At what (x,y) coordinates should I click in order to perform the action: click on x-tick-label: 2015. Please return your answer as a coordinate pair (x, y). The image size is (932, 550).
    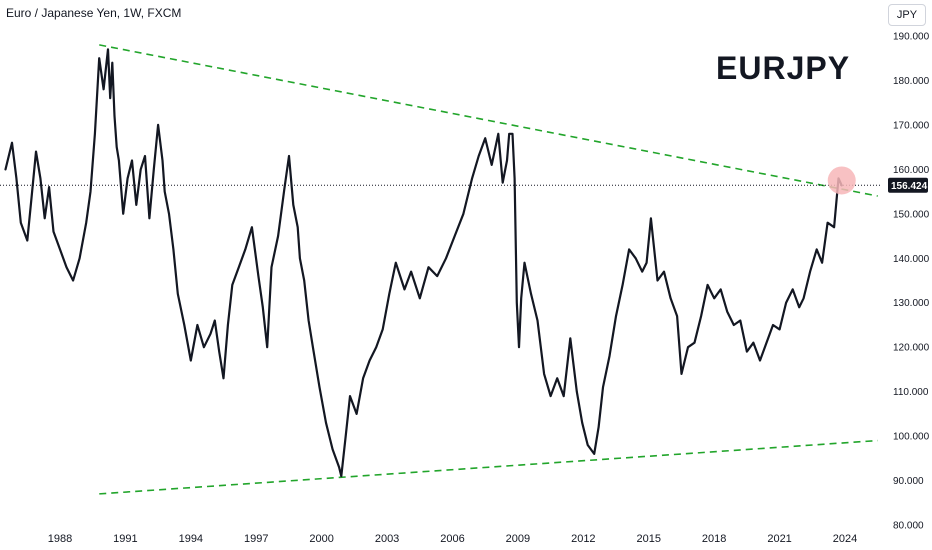
    Looking at the image, I should click on (649, 539).